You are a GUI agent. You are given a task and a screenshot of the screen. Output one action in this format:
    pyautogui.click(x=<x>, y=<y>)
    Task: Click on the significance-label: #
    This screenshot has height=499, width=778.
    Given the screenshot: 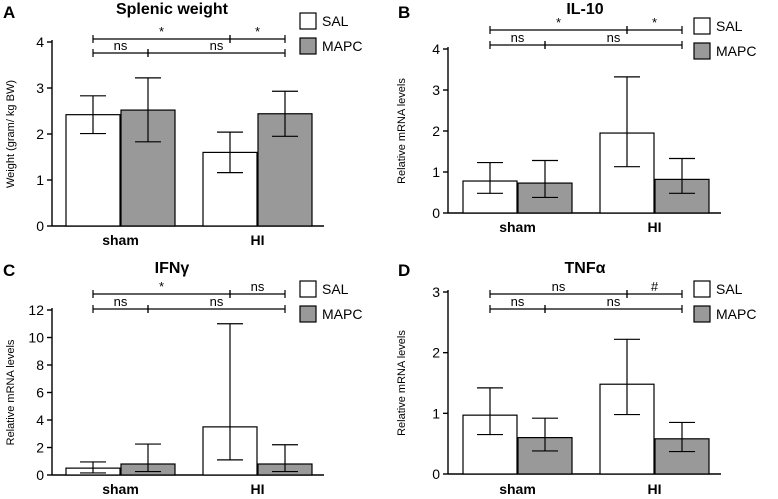 What is the action you would take?
    pyautogui.click(x=655, y=286)
    